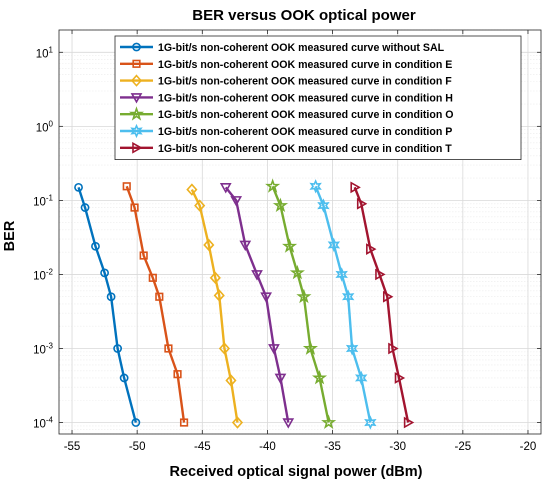 The image size is (550, 487). What do you see at coordinates (296, 472) in the screenshot?
I see `x-axis-label: Received optical signal power (dBm)` at bounding box center [296, 472].